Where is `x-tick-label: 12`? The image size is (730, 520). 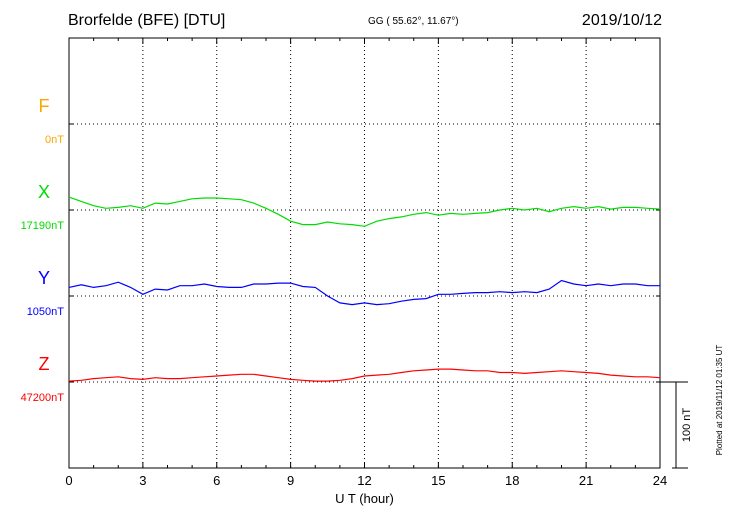 x-tick-label: 12 is located at coordinates (364, 480).